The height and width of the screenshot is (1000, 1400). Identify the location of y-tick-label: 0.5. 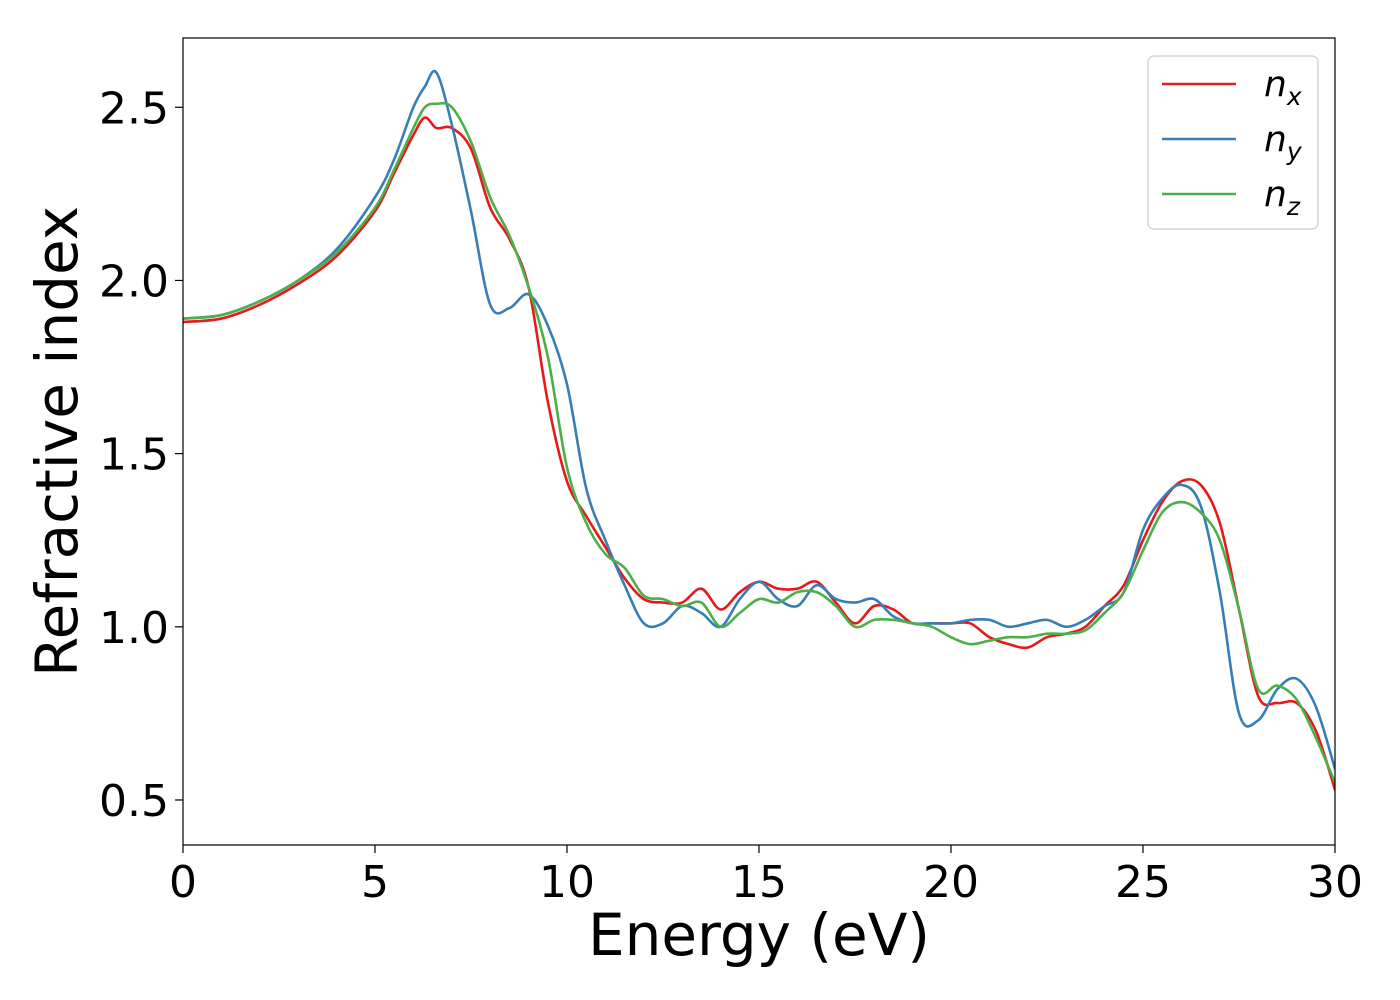
(134, 801).